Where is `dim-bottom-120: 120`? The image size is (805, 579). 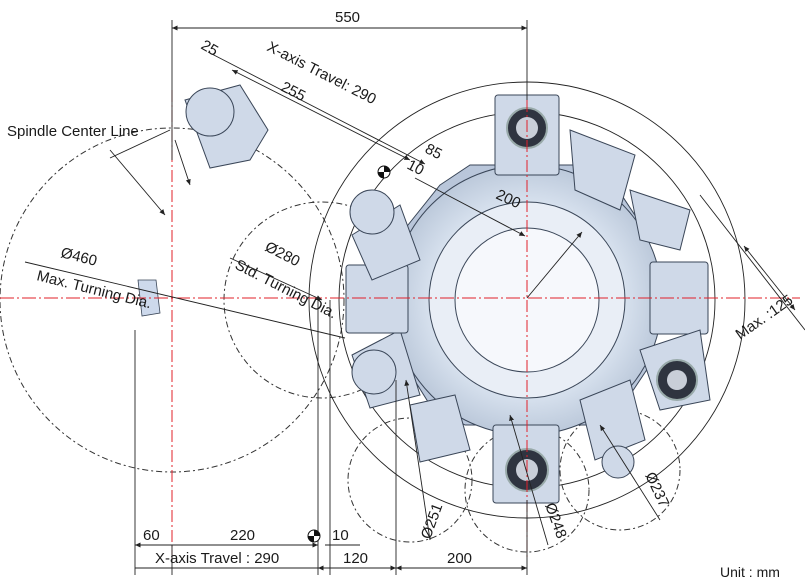
dim-bottom-120: 120 is located at coordinates (355, 558).